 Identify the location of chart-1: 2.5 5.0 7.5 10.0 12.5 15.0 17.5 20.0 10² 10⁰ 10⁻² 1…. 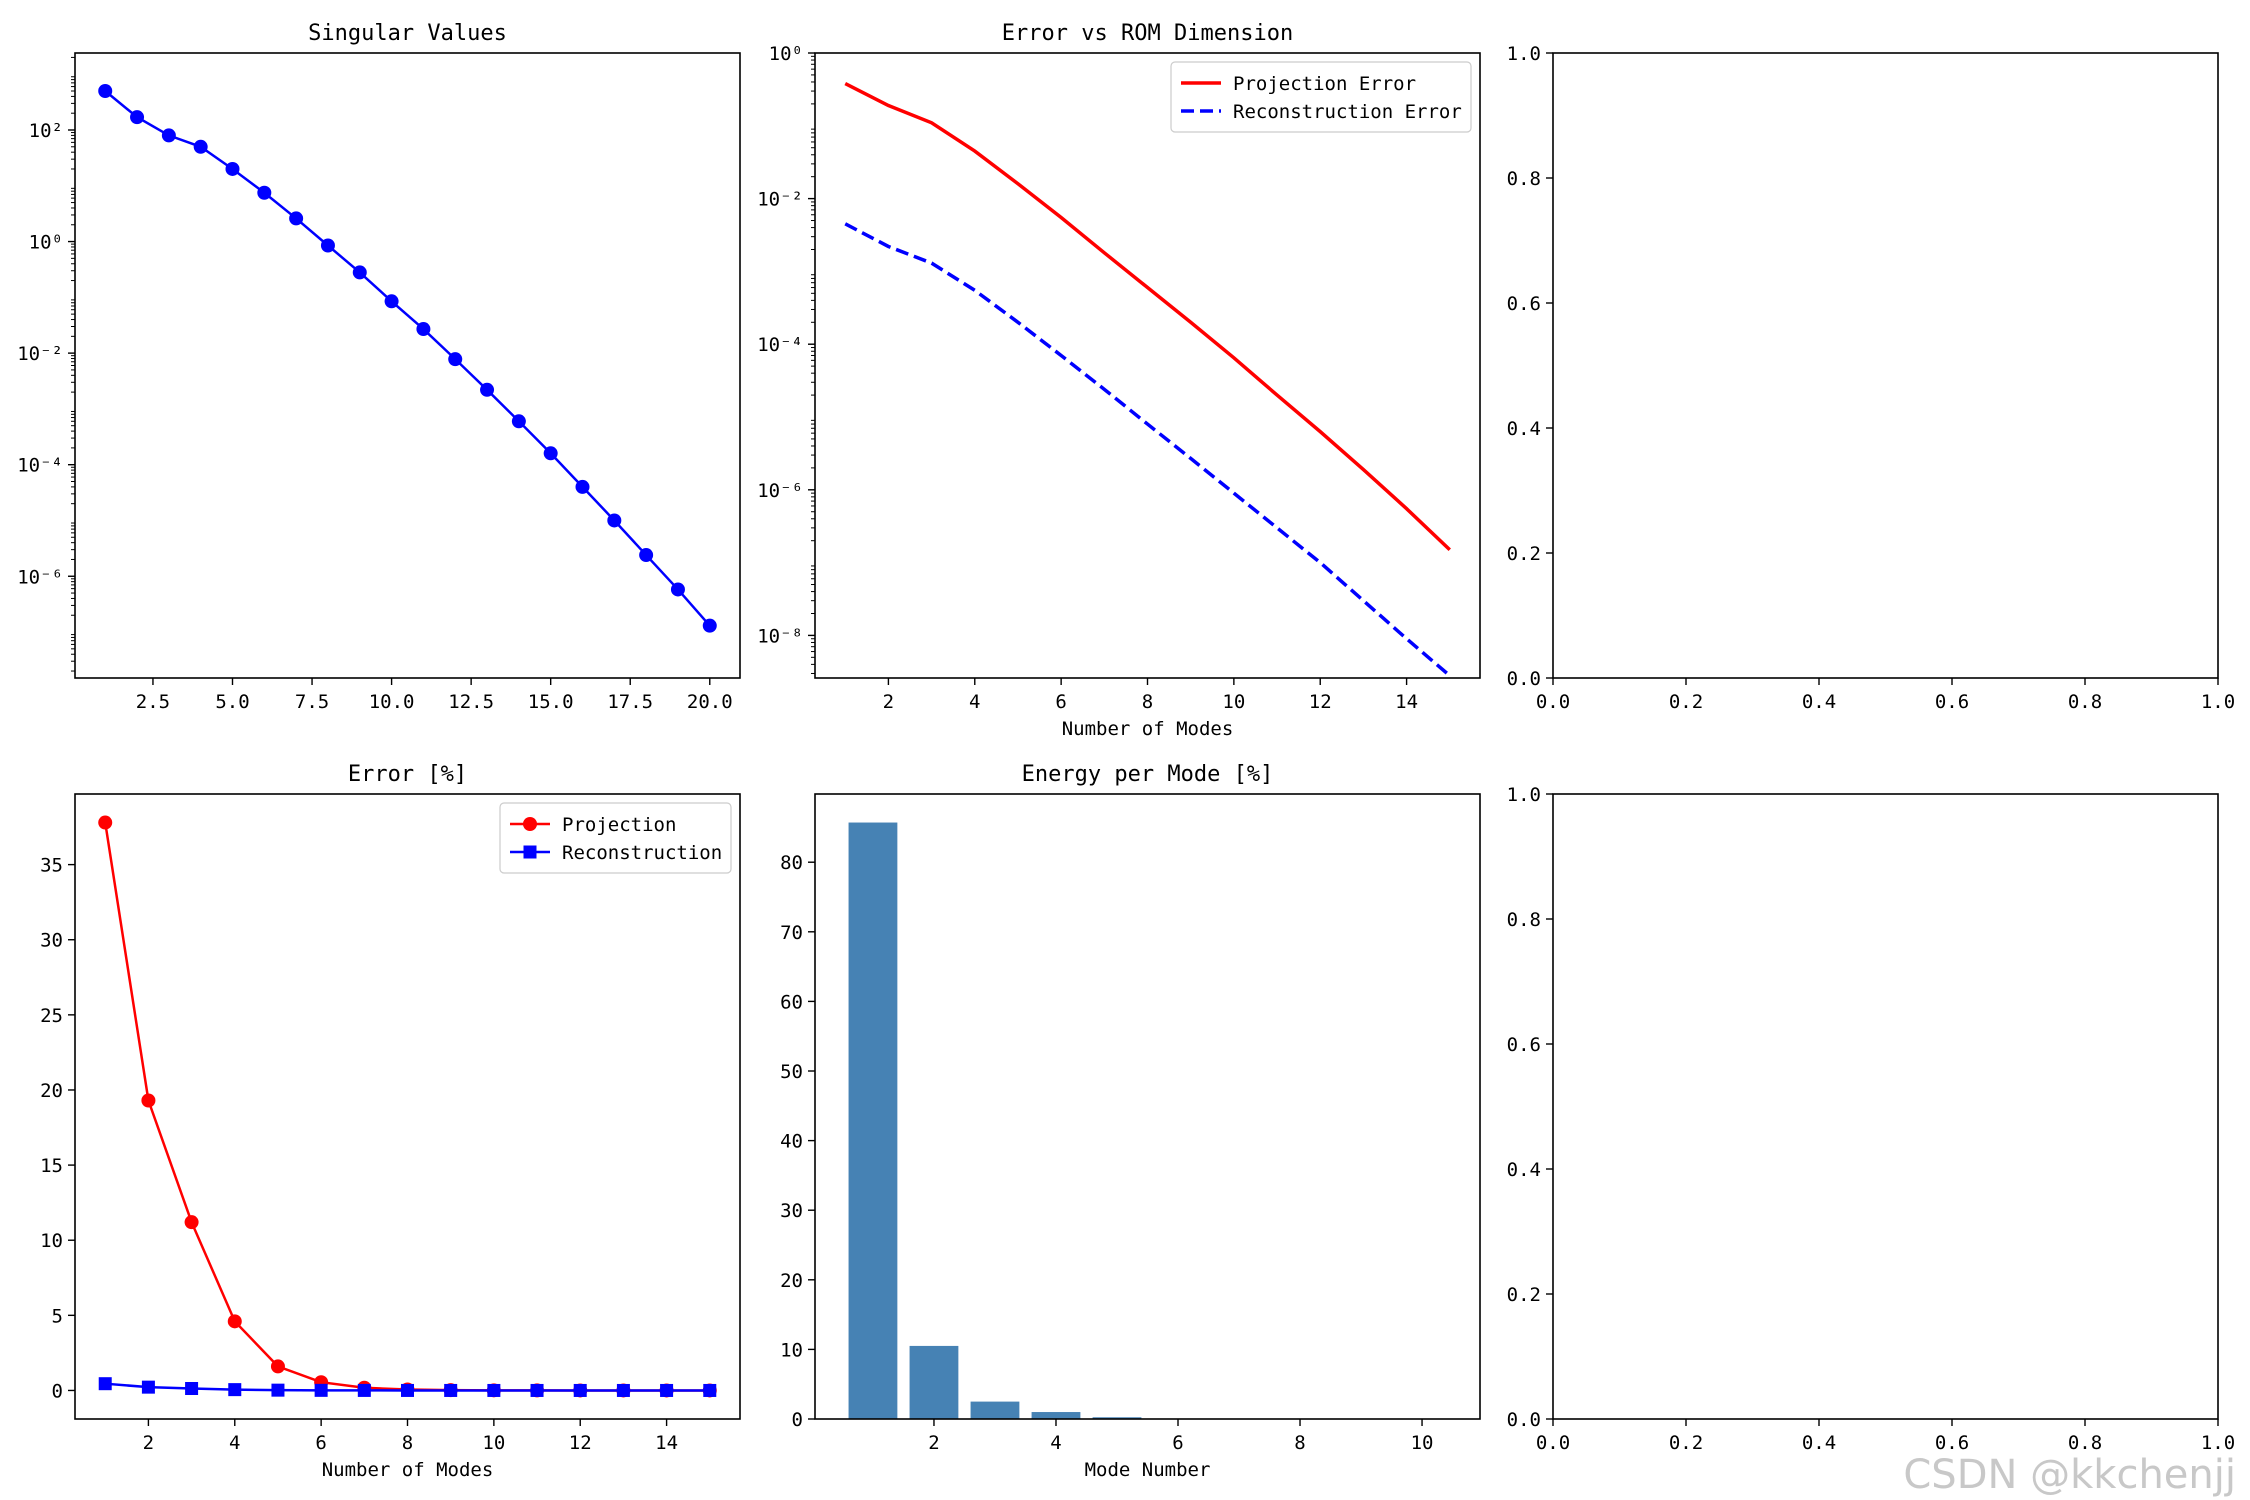
(379, 367).